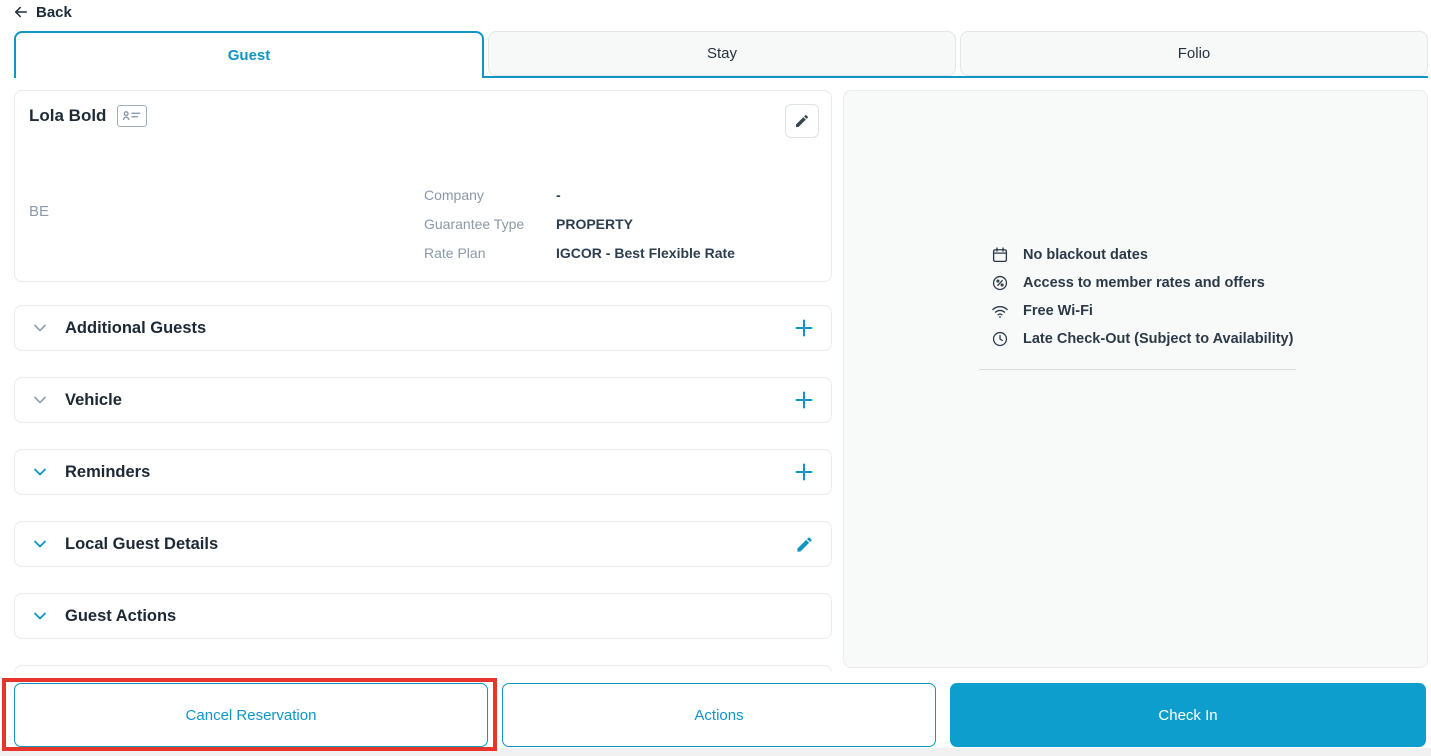 This screenshot has width=1431, height=756. I want to click on section-guest-actions: Guest Actions, so click(423, 616).